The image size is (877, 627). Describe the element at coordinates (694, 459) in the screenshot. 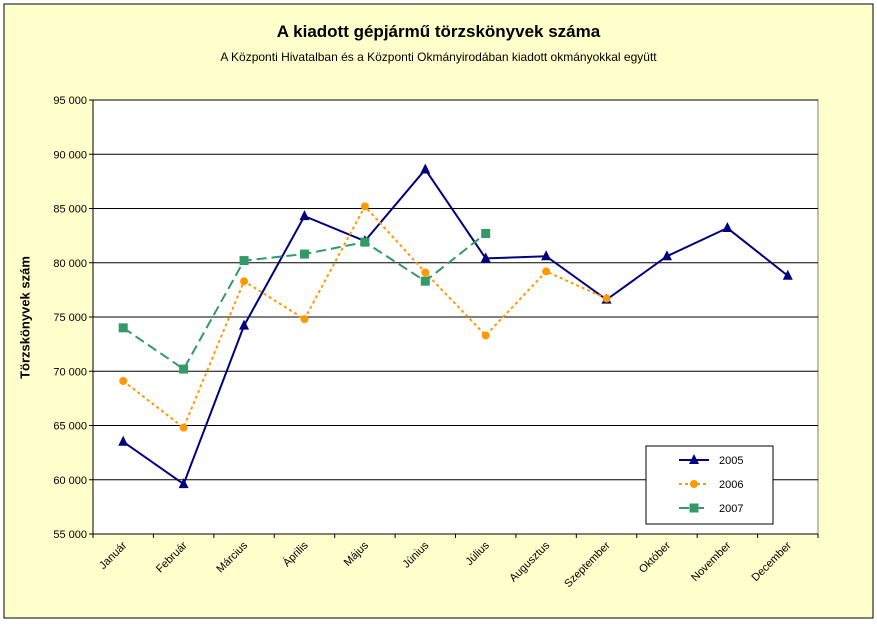

I see `legend-marker-2005` at that location.